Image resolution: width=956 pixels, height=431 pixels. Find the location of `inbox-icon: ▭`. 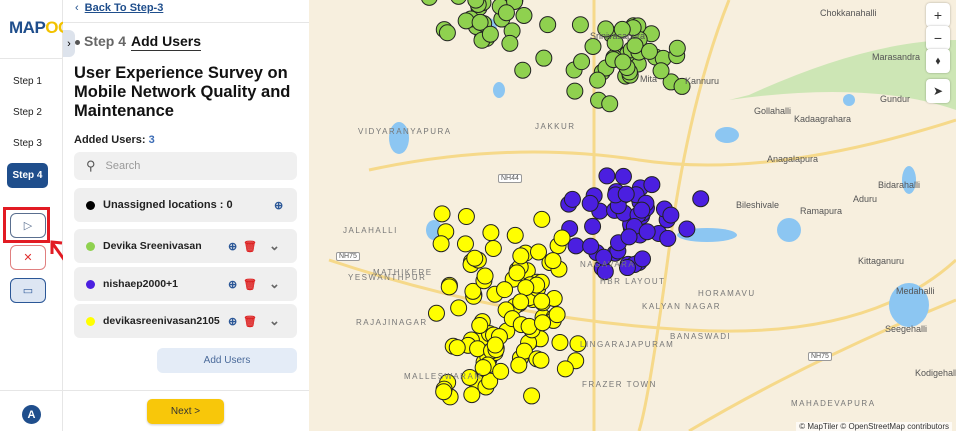

inbox-icon: ▭ is located at coordinates (28, 291).